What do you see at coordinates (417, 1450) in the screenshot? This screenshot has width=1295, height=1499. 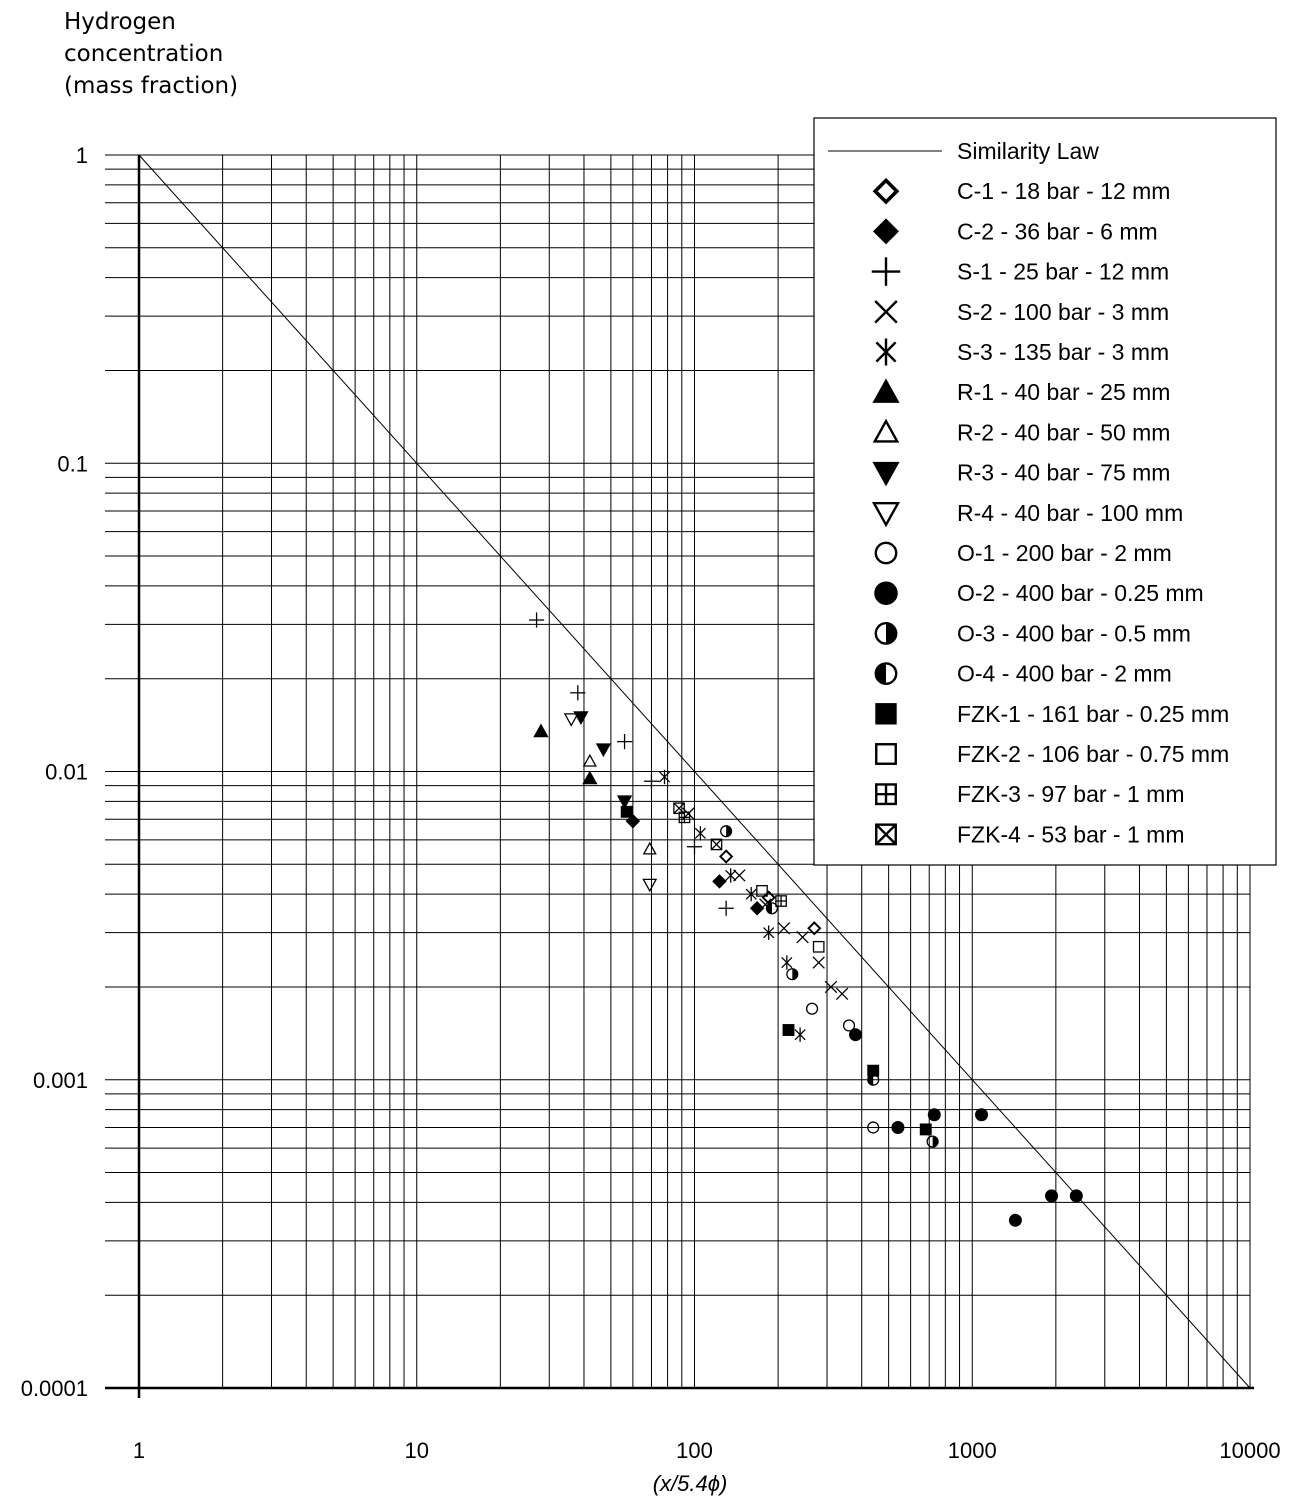 I see `x-tick-label: 10` at bounding box center [417, 1450].